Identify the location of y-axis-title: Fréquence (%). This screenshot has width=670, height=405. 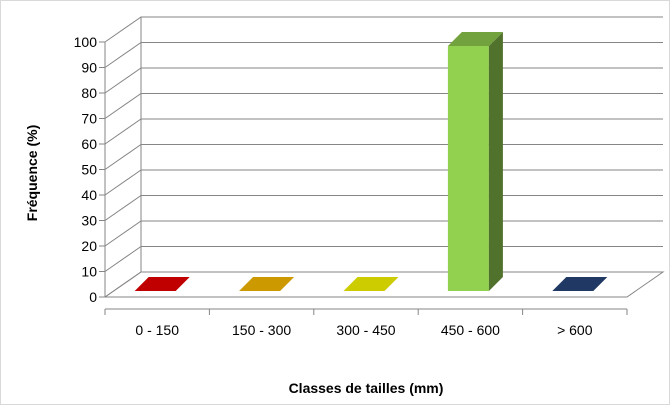
(32, 173).